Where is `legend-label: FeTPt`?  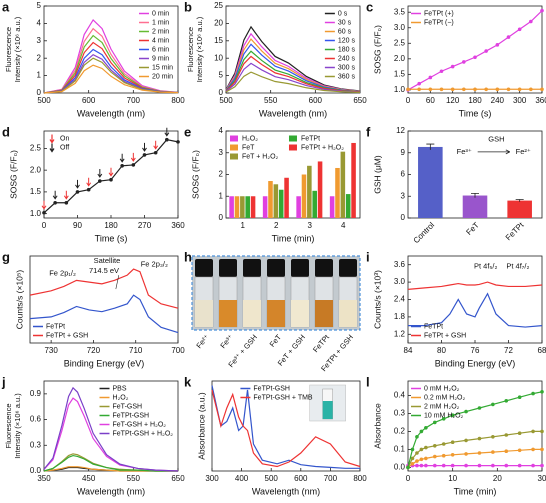 legend-label: FeTPt is located at coordinates (433, 326).